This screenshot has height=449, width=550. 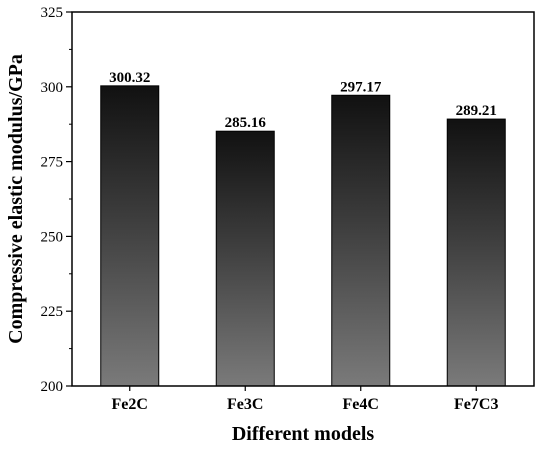 I want to click on data-label-fe7c3: 289.21, so click(x=476, y=111).